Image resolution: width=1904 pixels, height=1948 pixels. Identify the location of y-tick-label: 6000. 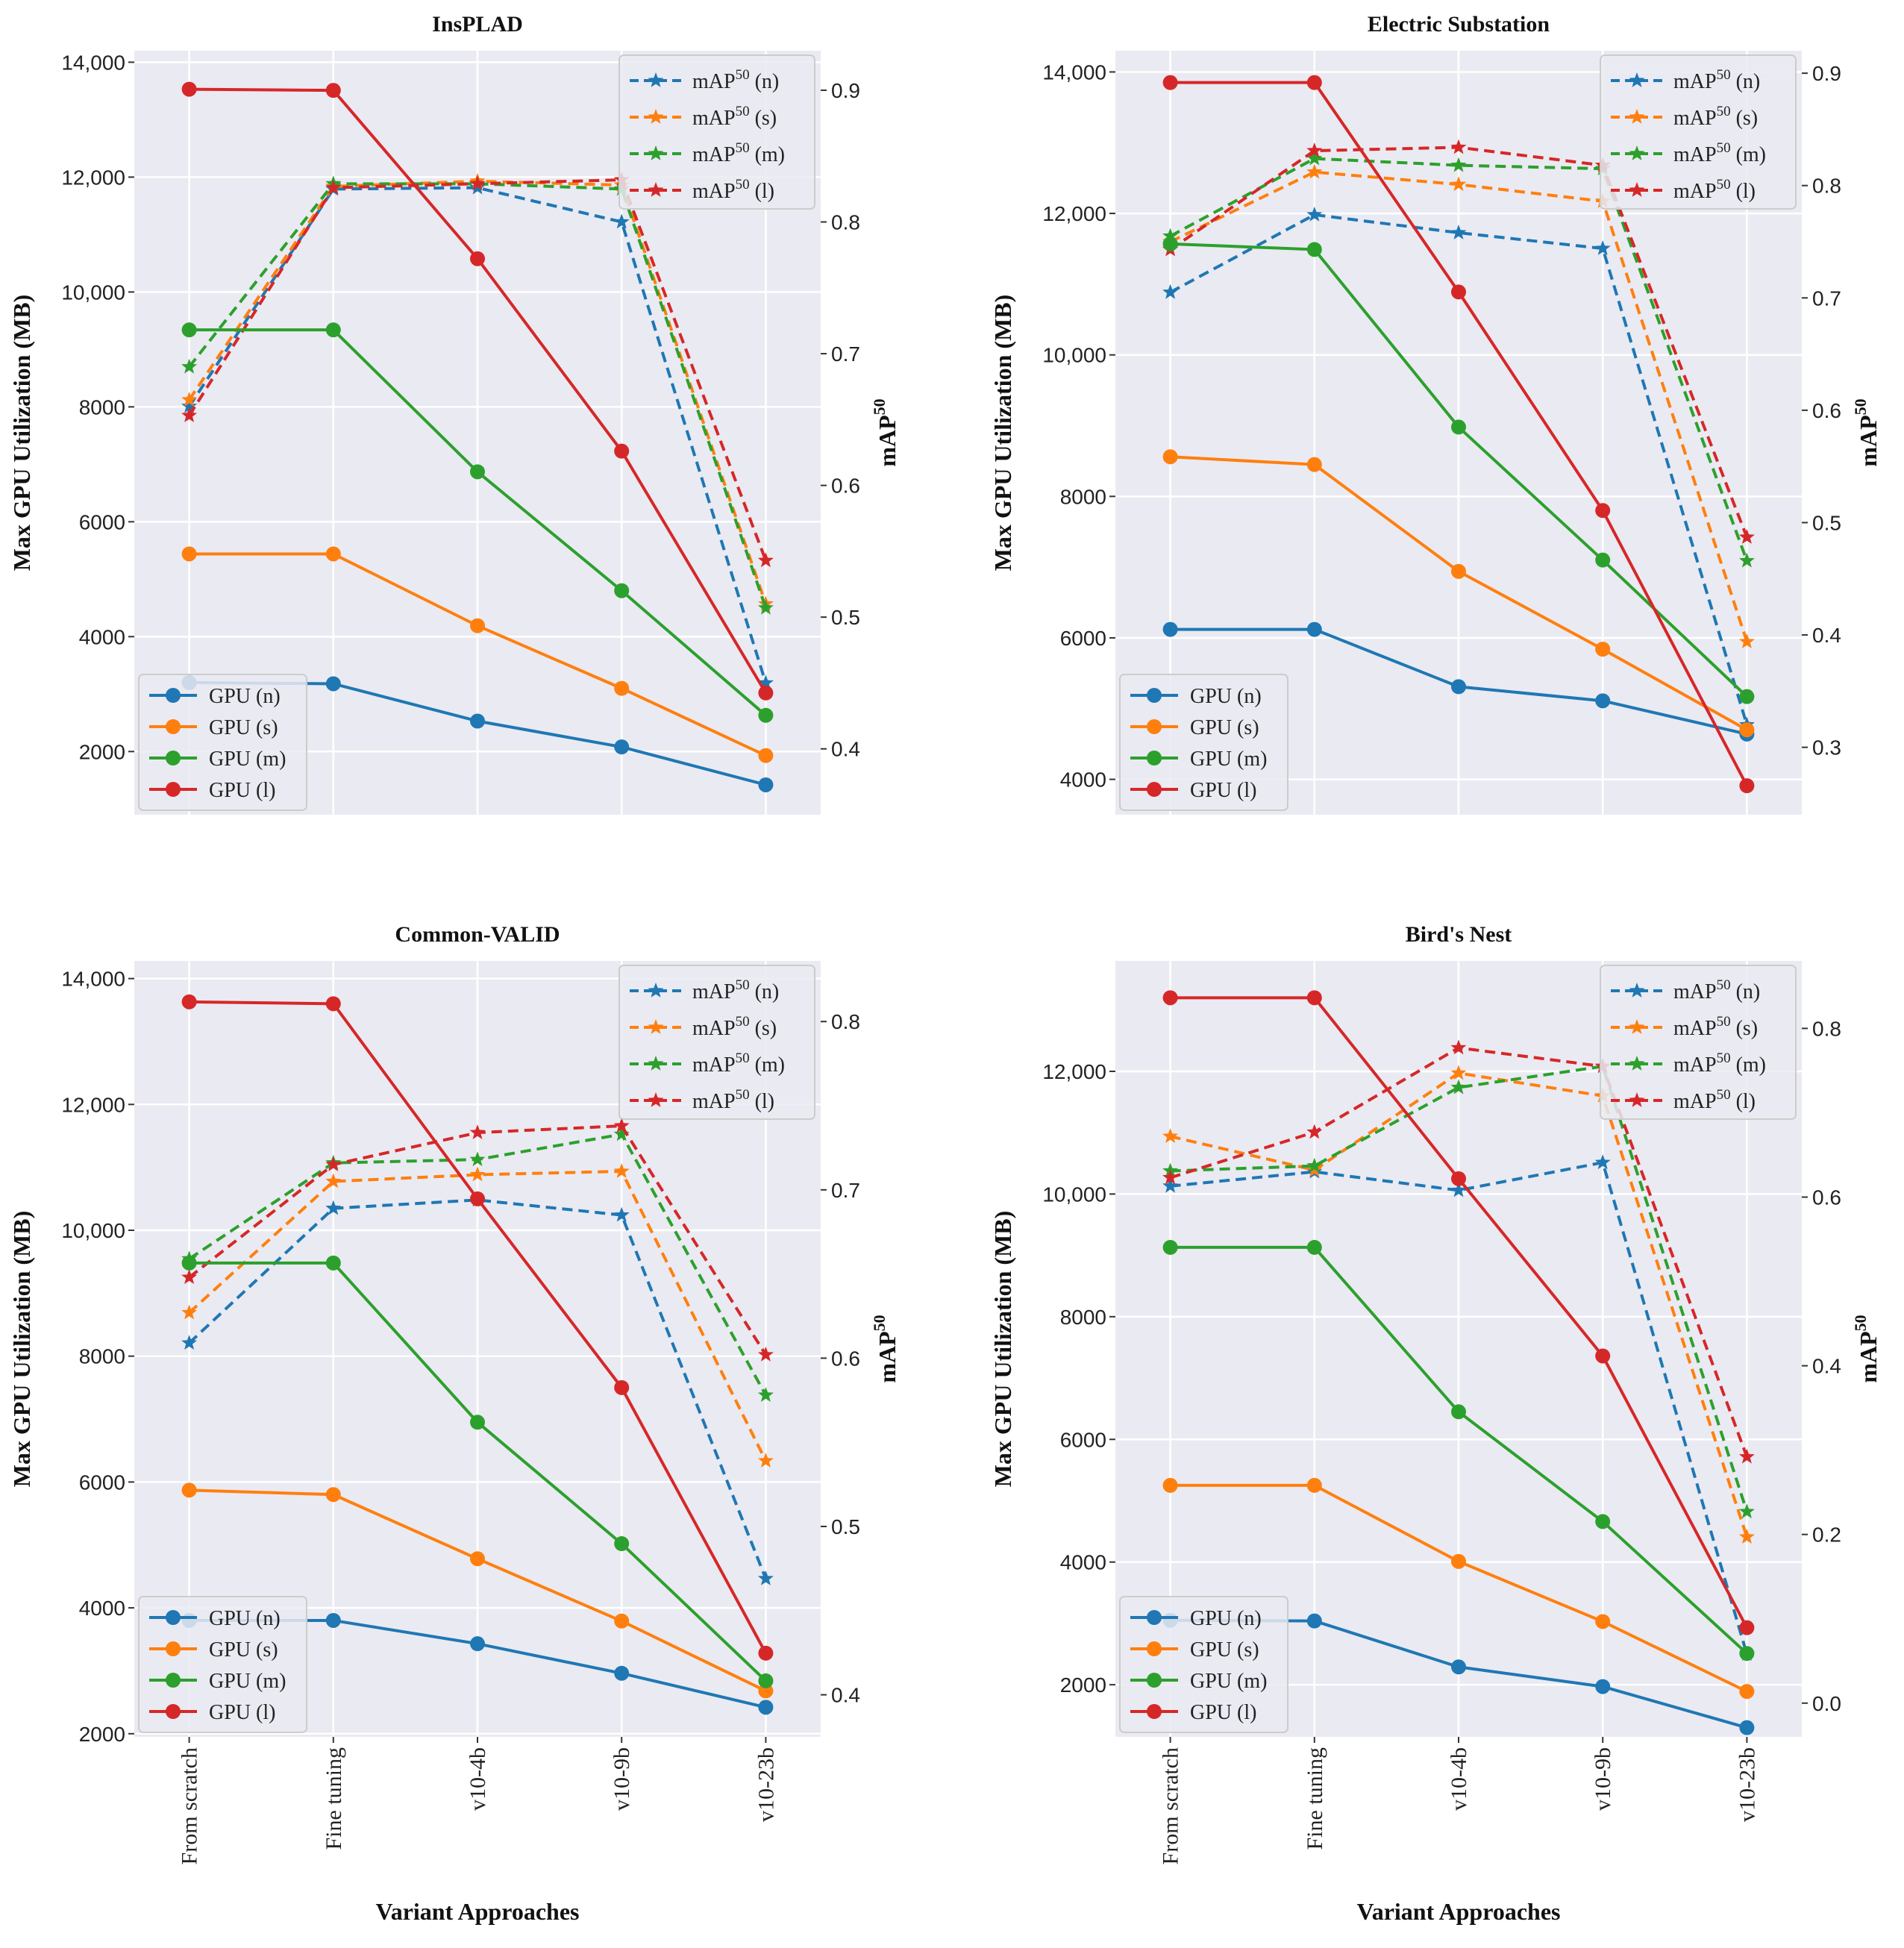
(102, 521).